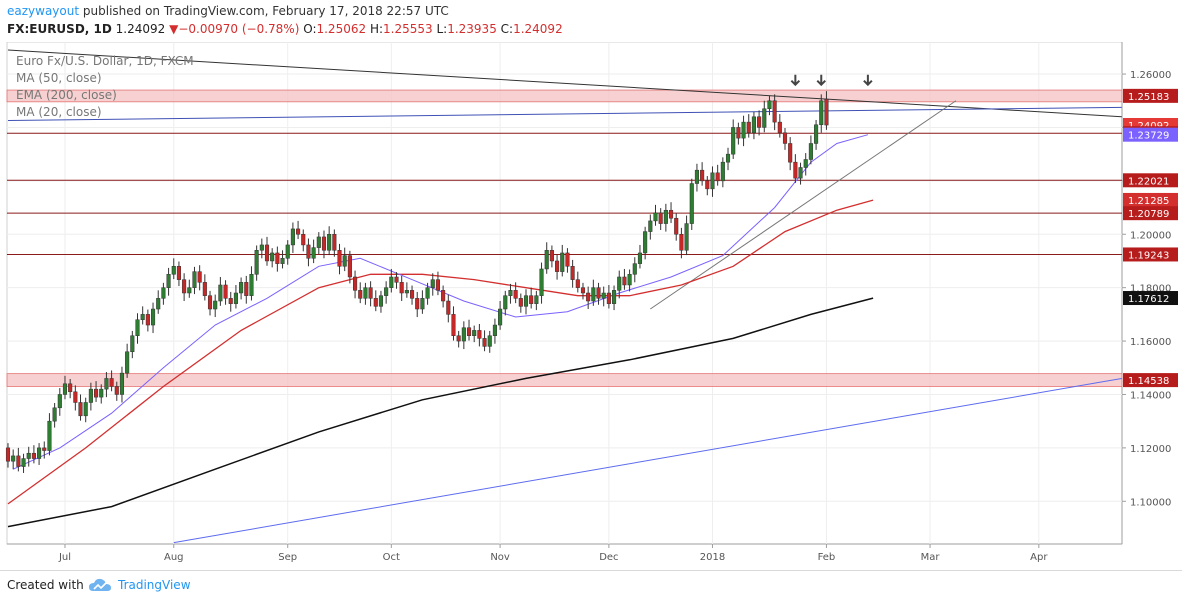 The height and width of the screenshot is (603, 1182). I want to click on author-link: eazywayout, so click(43, 11).